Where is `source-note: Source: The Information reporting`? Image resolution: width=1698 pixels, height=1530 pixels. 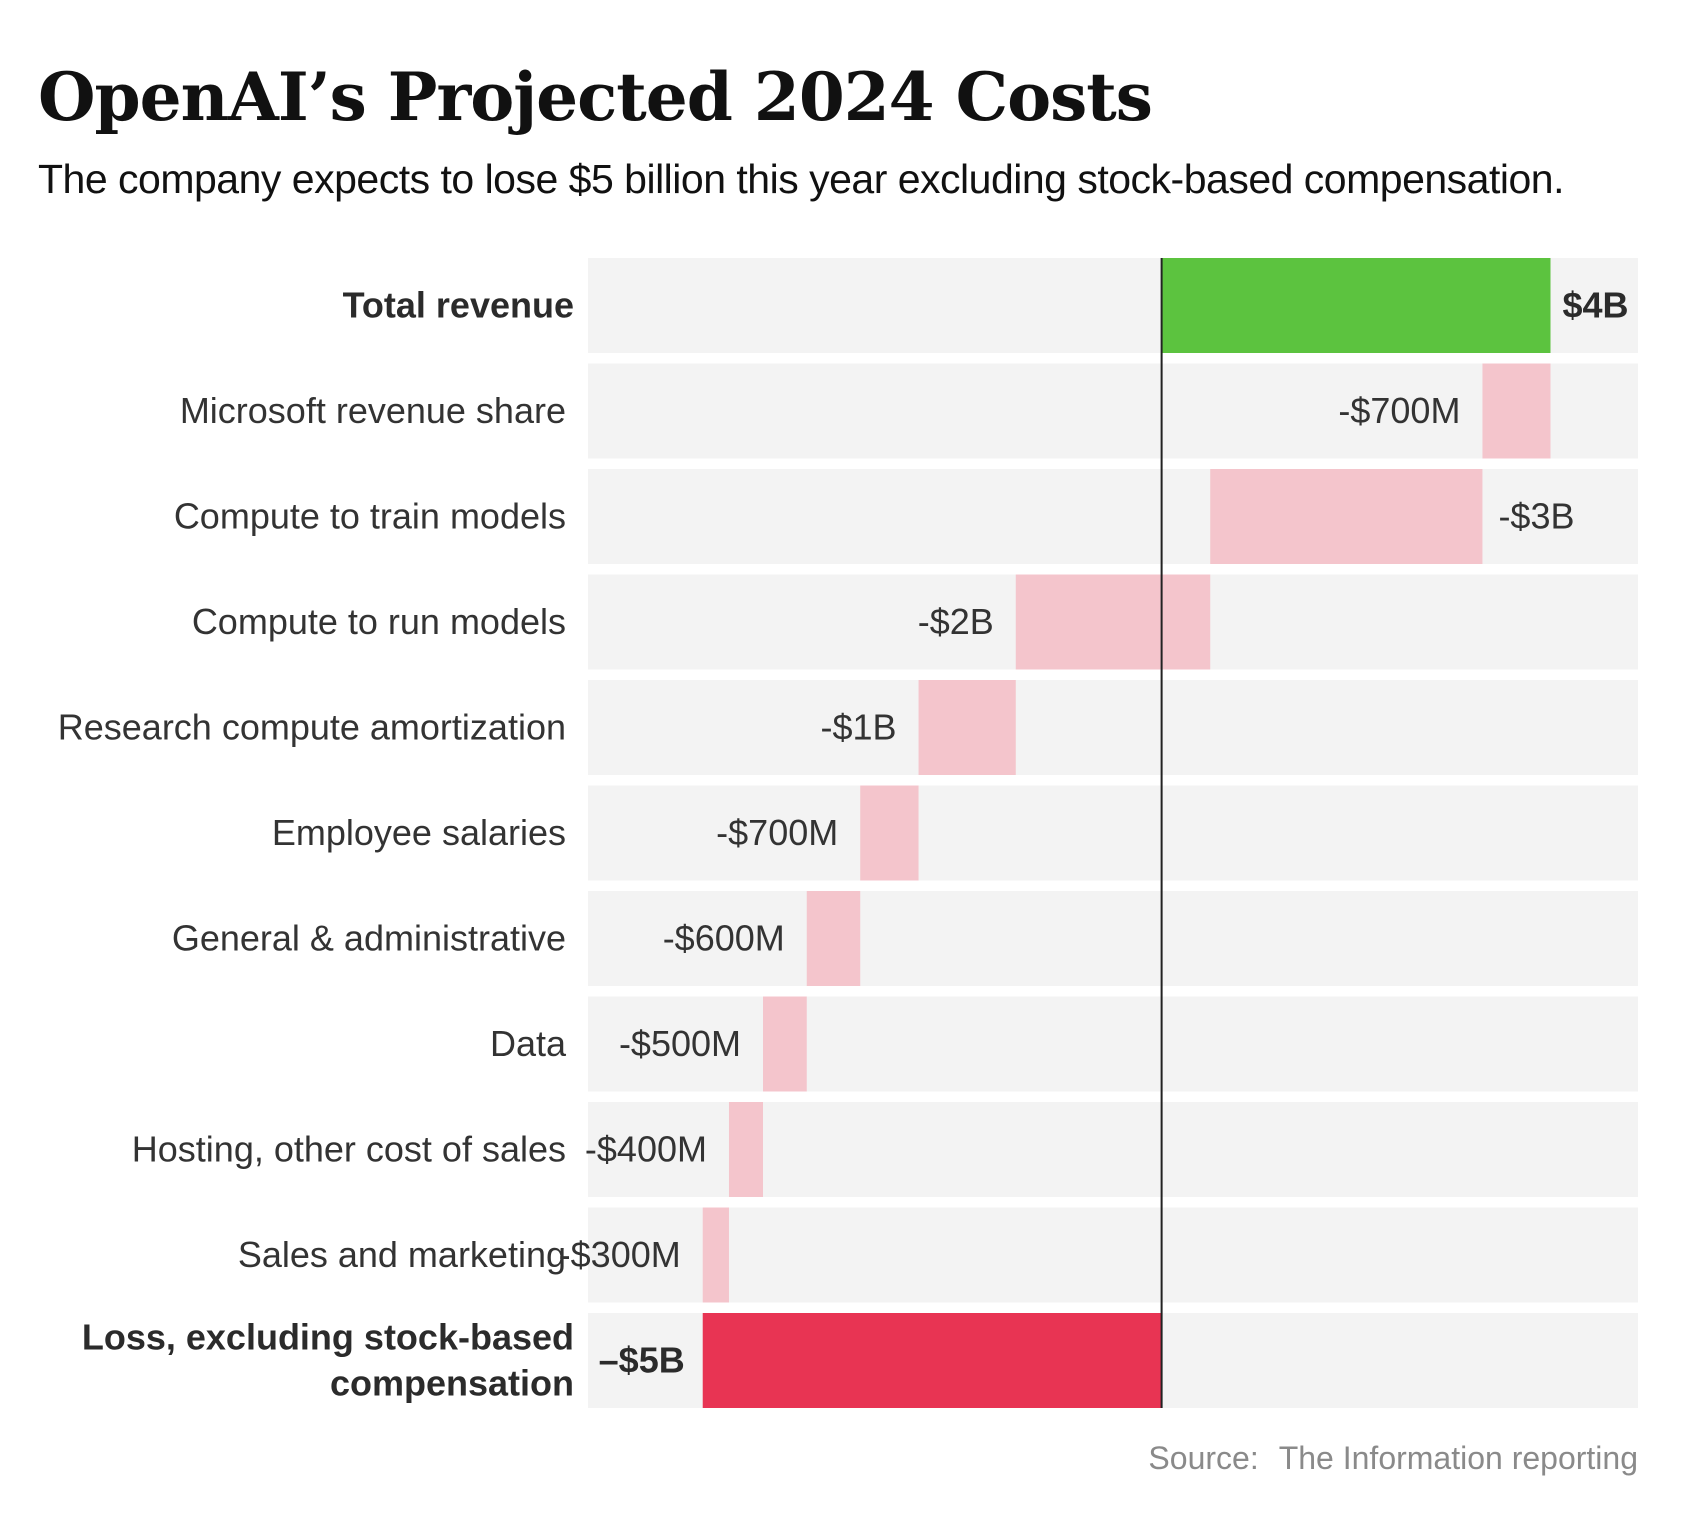 source-note: Source: The Information reporting is located at coordinates (1393, 1458).